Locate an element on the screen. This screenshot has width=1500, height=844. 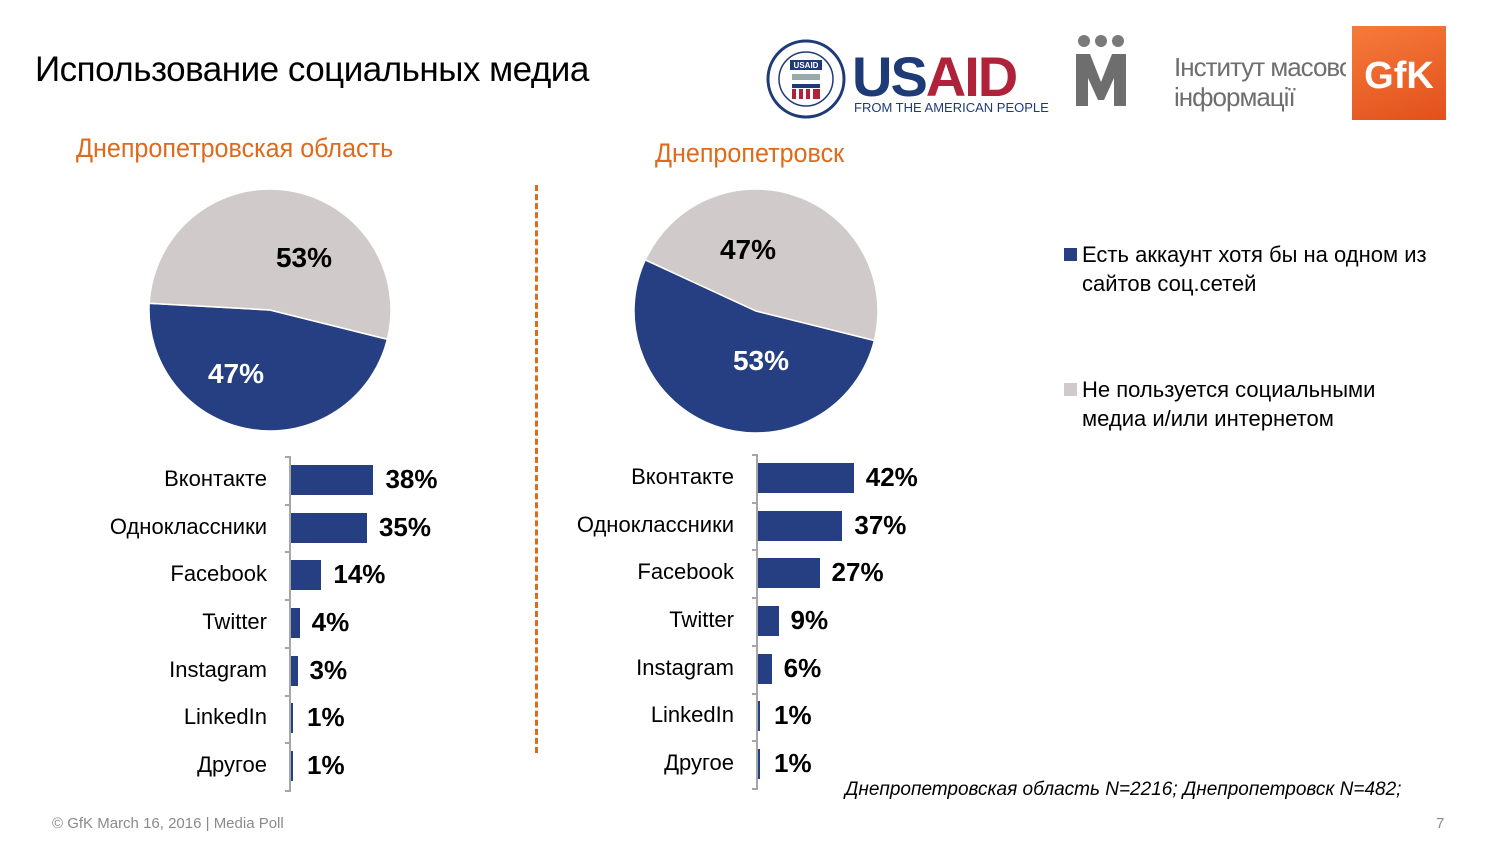
section-title-region: Днепропетровская область is located at coordinates (235, 148).